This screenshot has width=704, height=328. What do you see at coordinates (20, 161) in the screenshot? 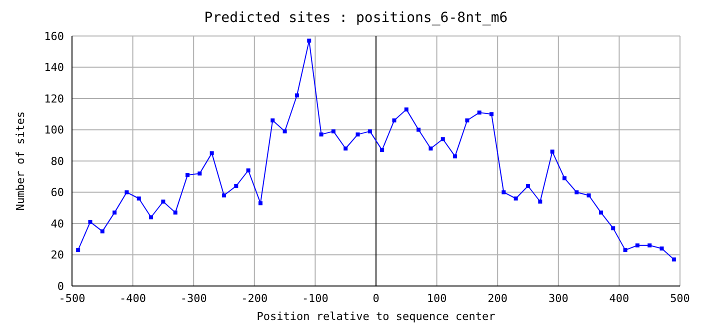
I see `y-axis-title: Number of sites` at bounding box center [20, 161].